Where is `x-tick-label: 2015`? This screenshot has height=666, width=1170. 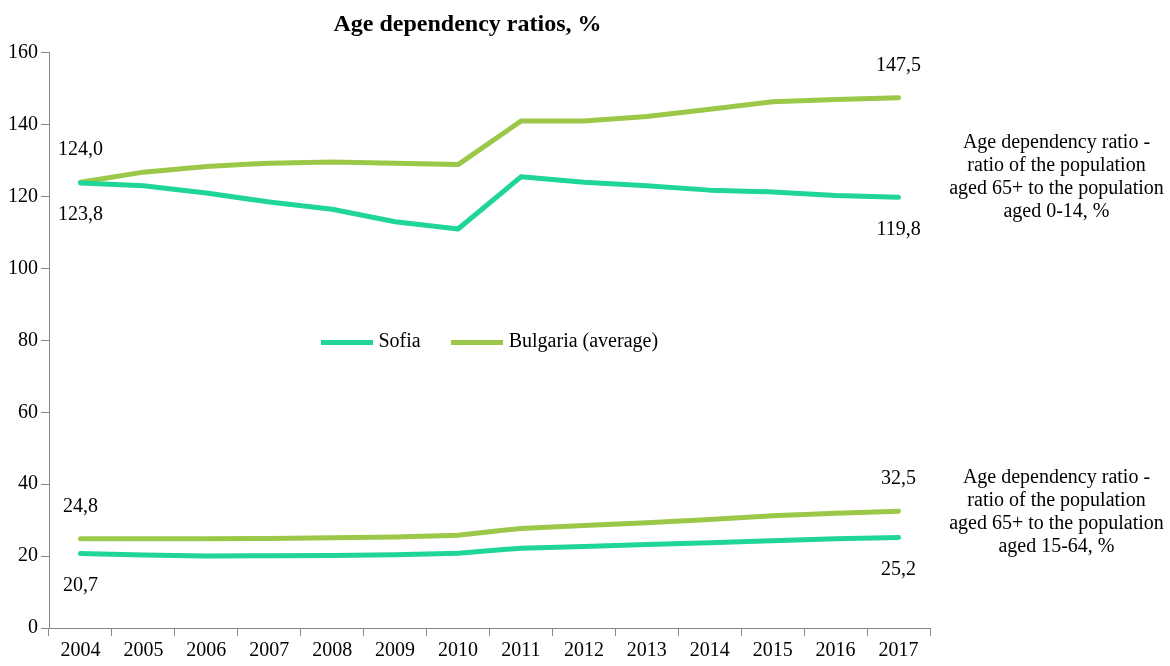
x-tick-label: 2015 is located at coordinates (772, 649).